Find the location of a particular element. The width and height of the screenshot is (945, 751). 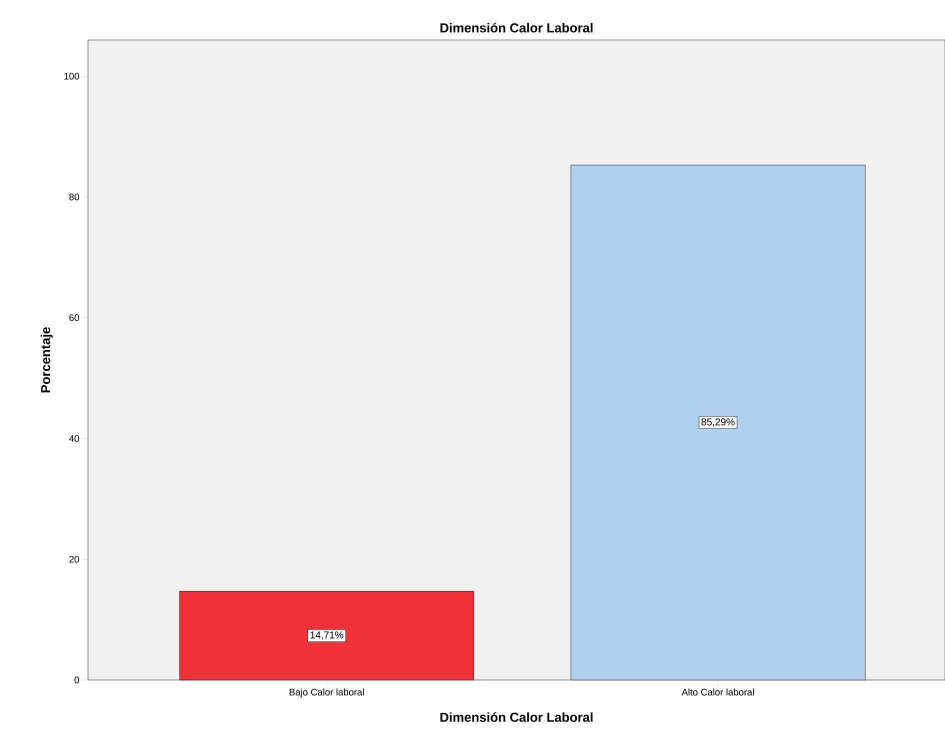

x-tick-label: Bajo Calor laboral is located at coordinates (327, 693).